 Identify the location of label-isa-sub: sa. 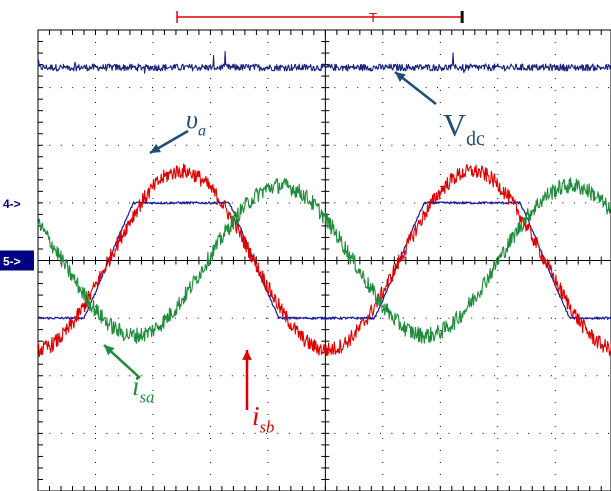
(147, 397).